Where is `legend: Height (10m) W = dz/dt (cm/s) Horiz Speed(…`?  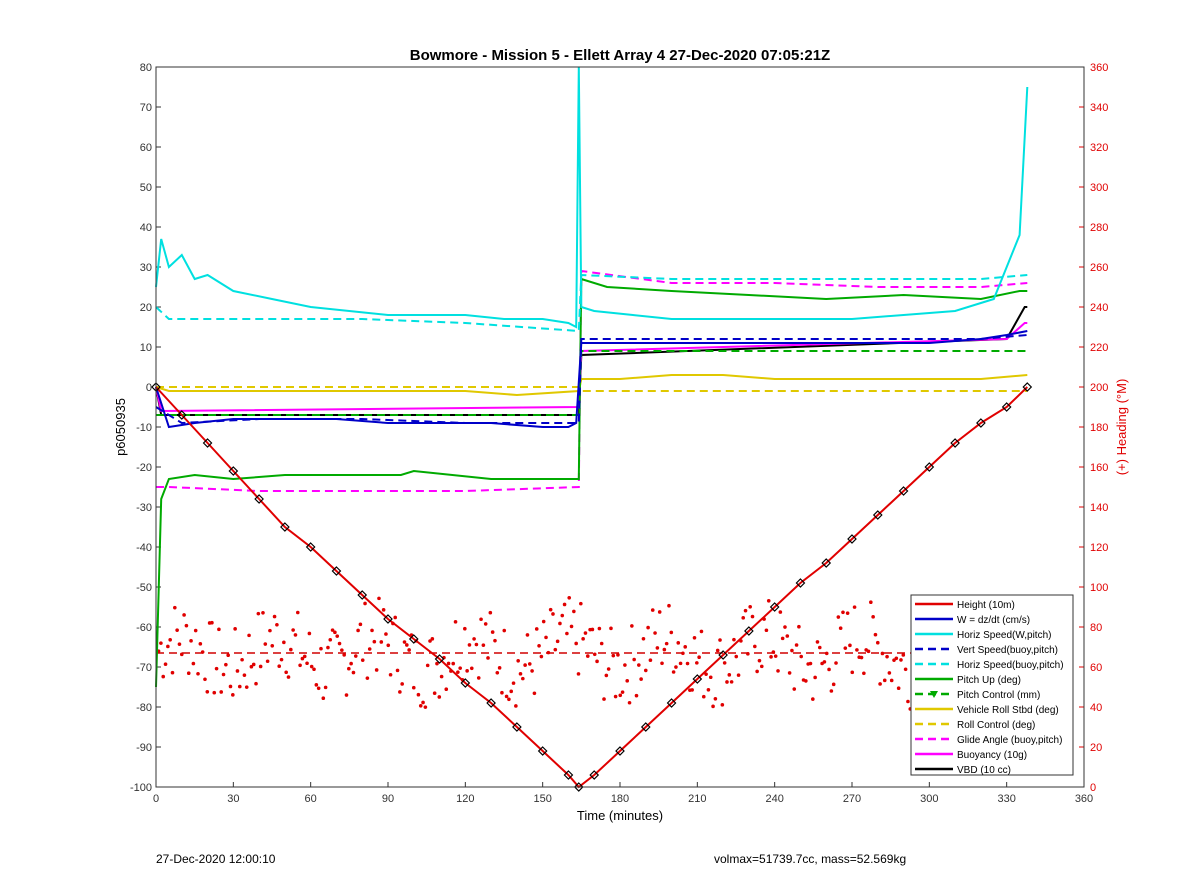 legend: Height (10m) W = dz/dt (cm/s) Horiz Speed(… is located at coordinates (992, 685).